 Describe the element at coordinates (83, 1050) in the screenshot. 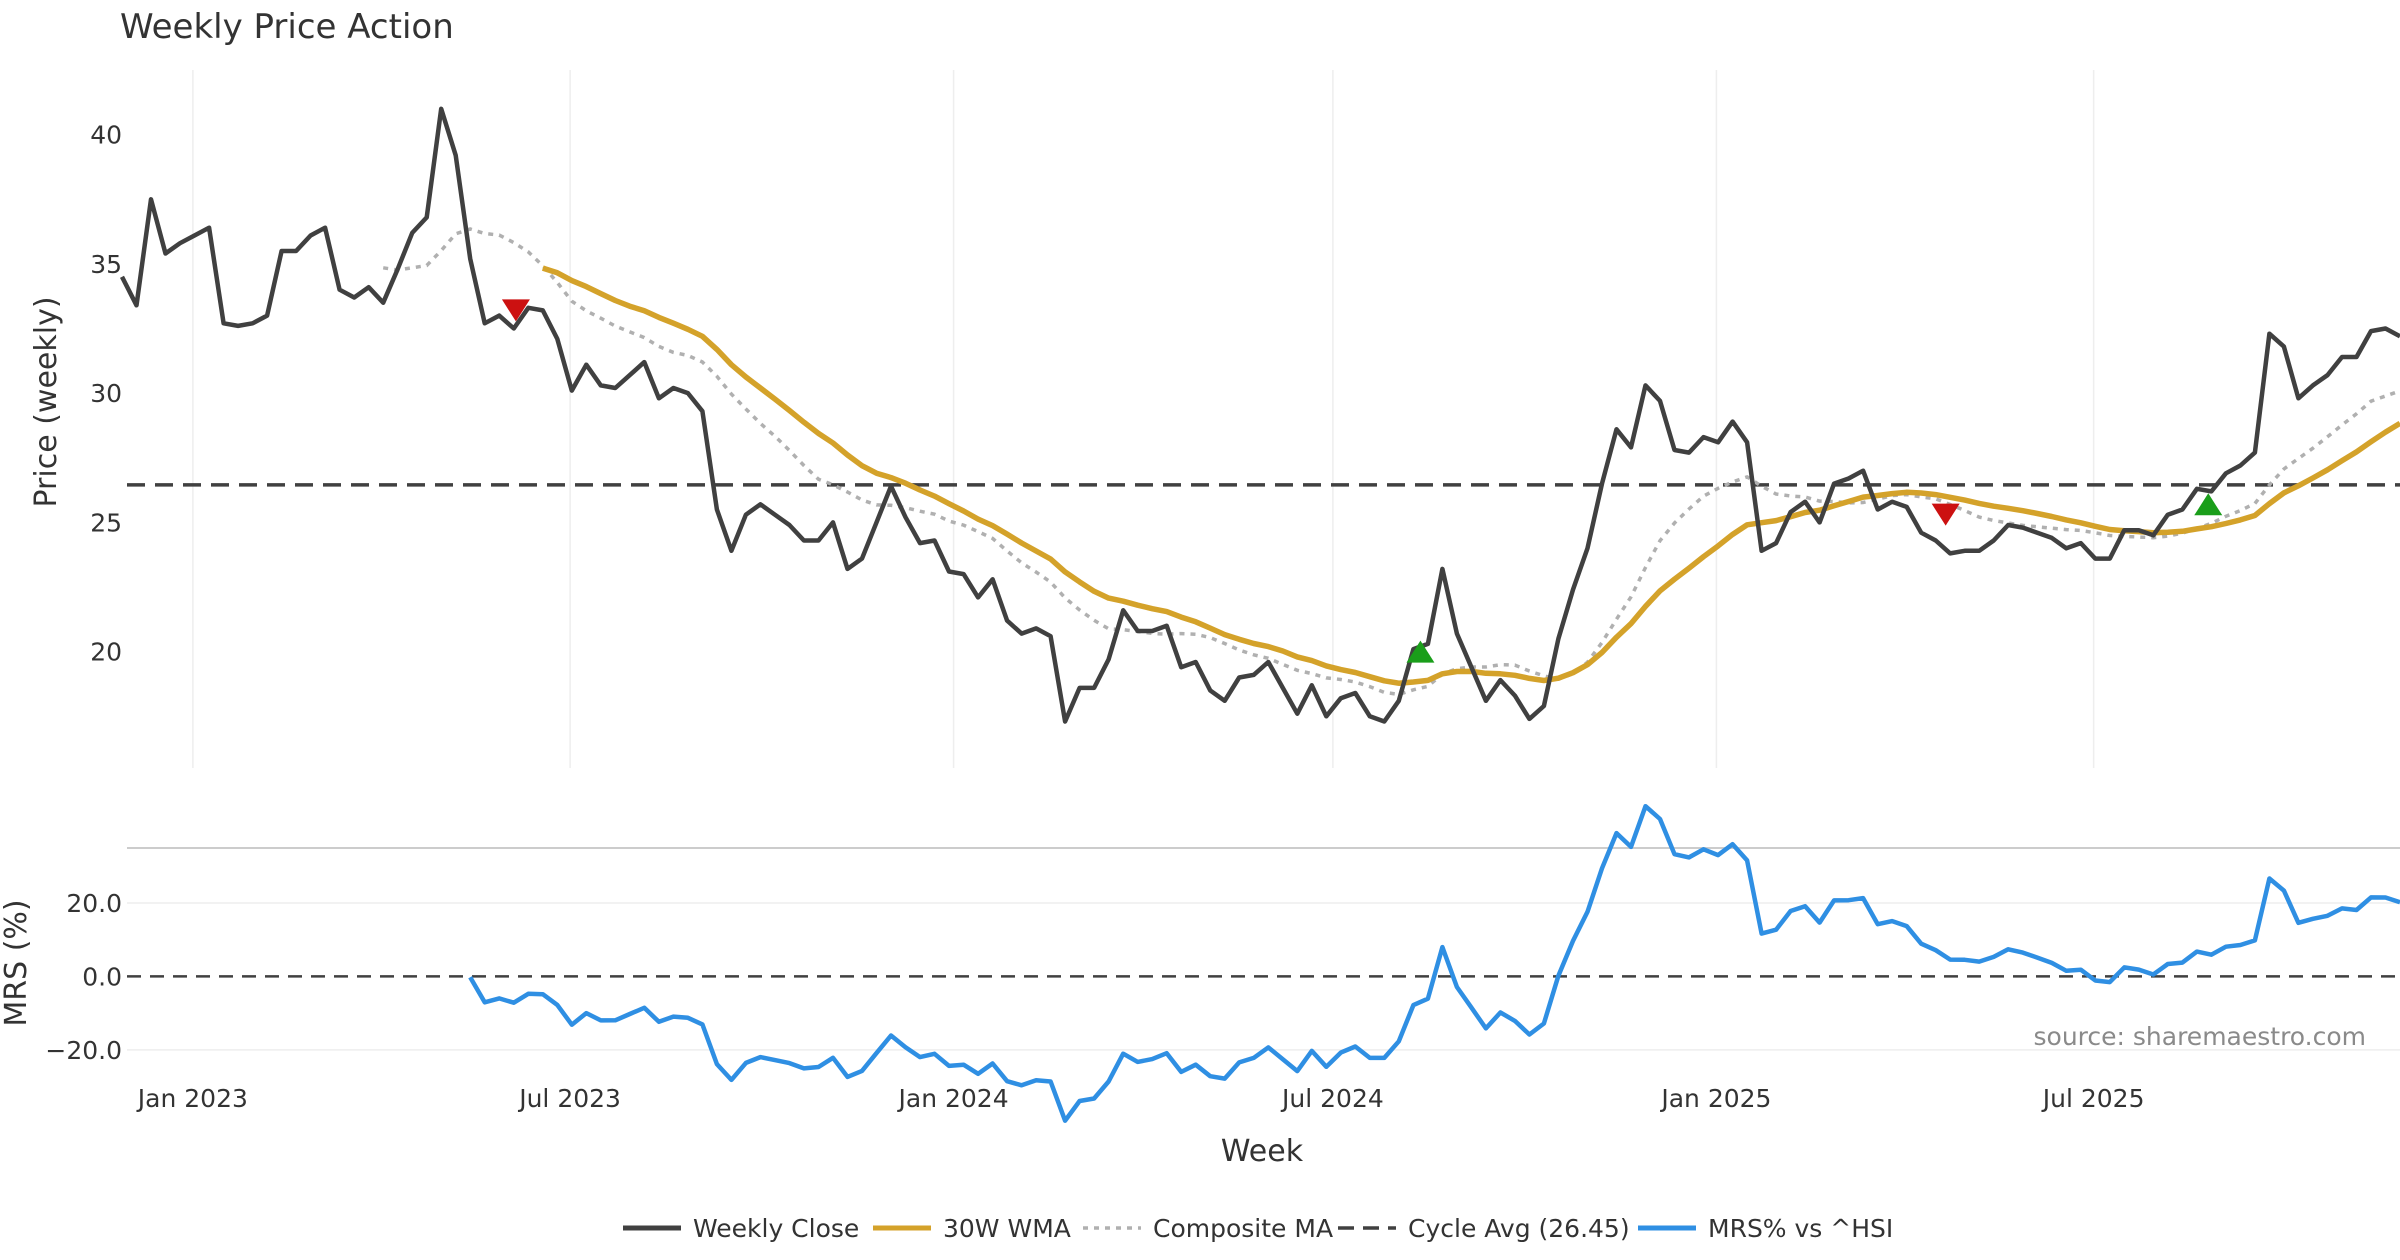

I see `mrs-tick-label: −20.0` at that location.